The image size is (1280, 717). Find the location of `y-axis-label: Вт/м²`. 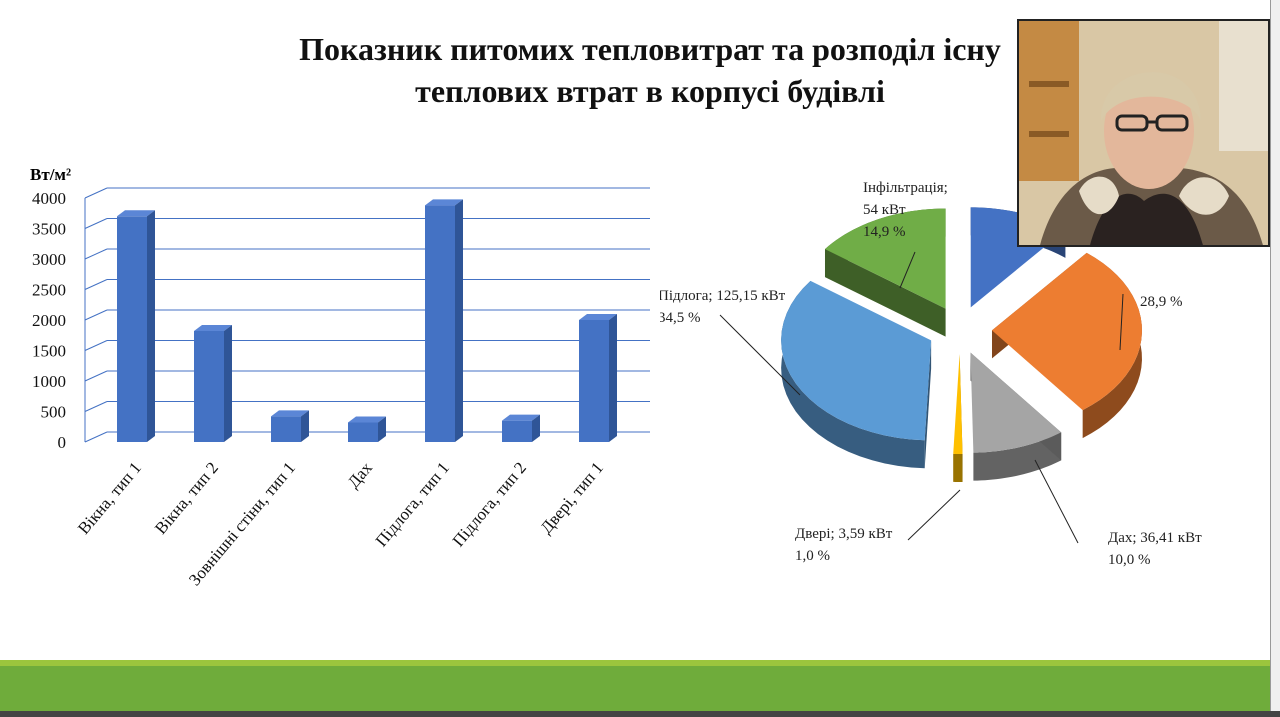

y-axis-label: Вт/м² is located at coordinates (50, 174).